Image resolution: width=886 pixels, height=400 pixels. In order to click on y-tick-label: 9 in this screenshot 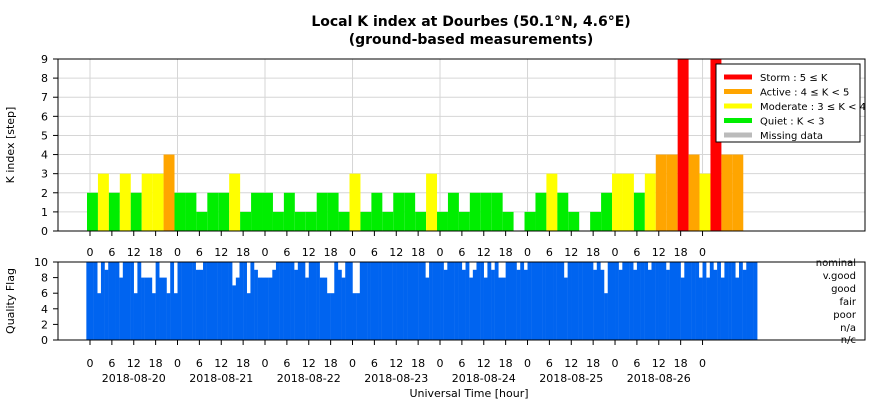, I will do `click(44, 59)`.